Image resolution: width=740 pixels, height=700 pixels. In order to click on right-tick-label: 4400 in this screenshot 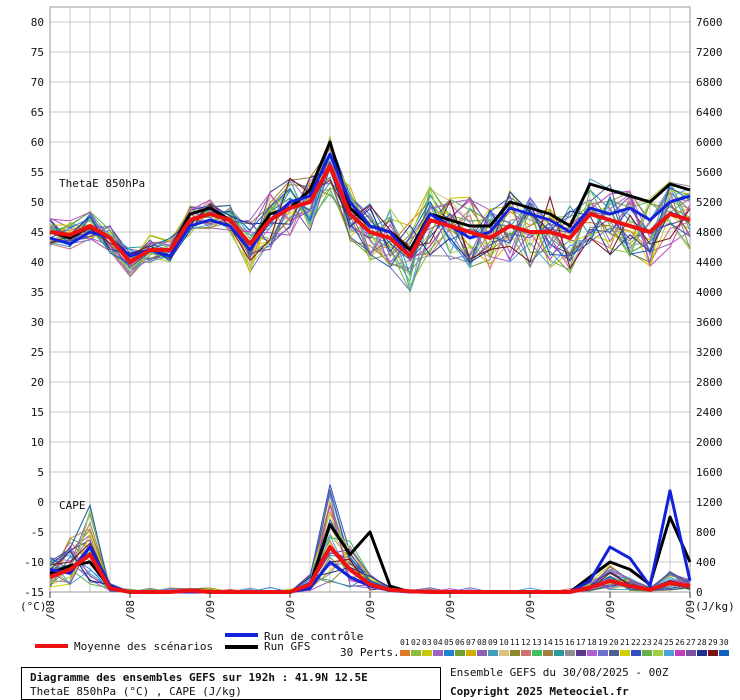, I will do `click(709, 262)`.